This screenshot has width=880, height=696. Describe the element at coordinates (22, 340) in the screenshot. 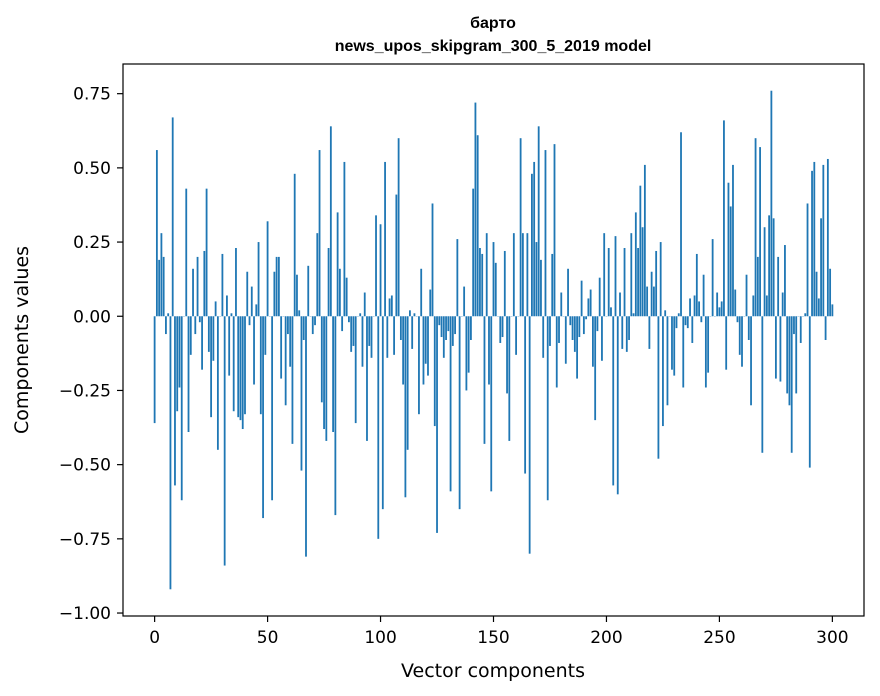

I see `y-axis-label: Components values` at that location.